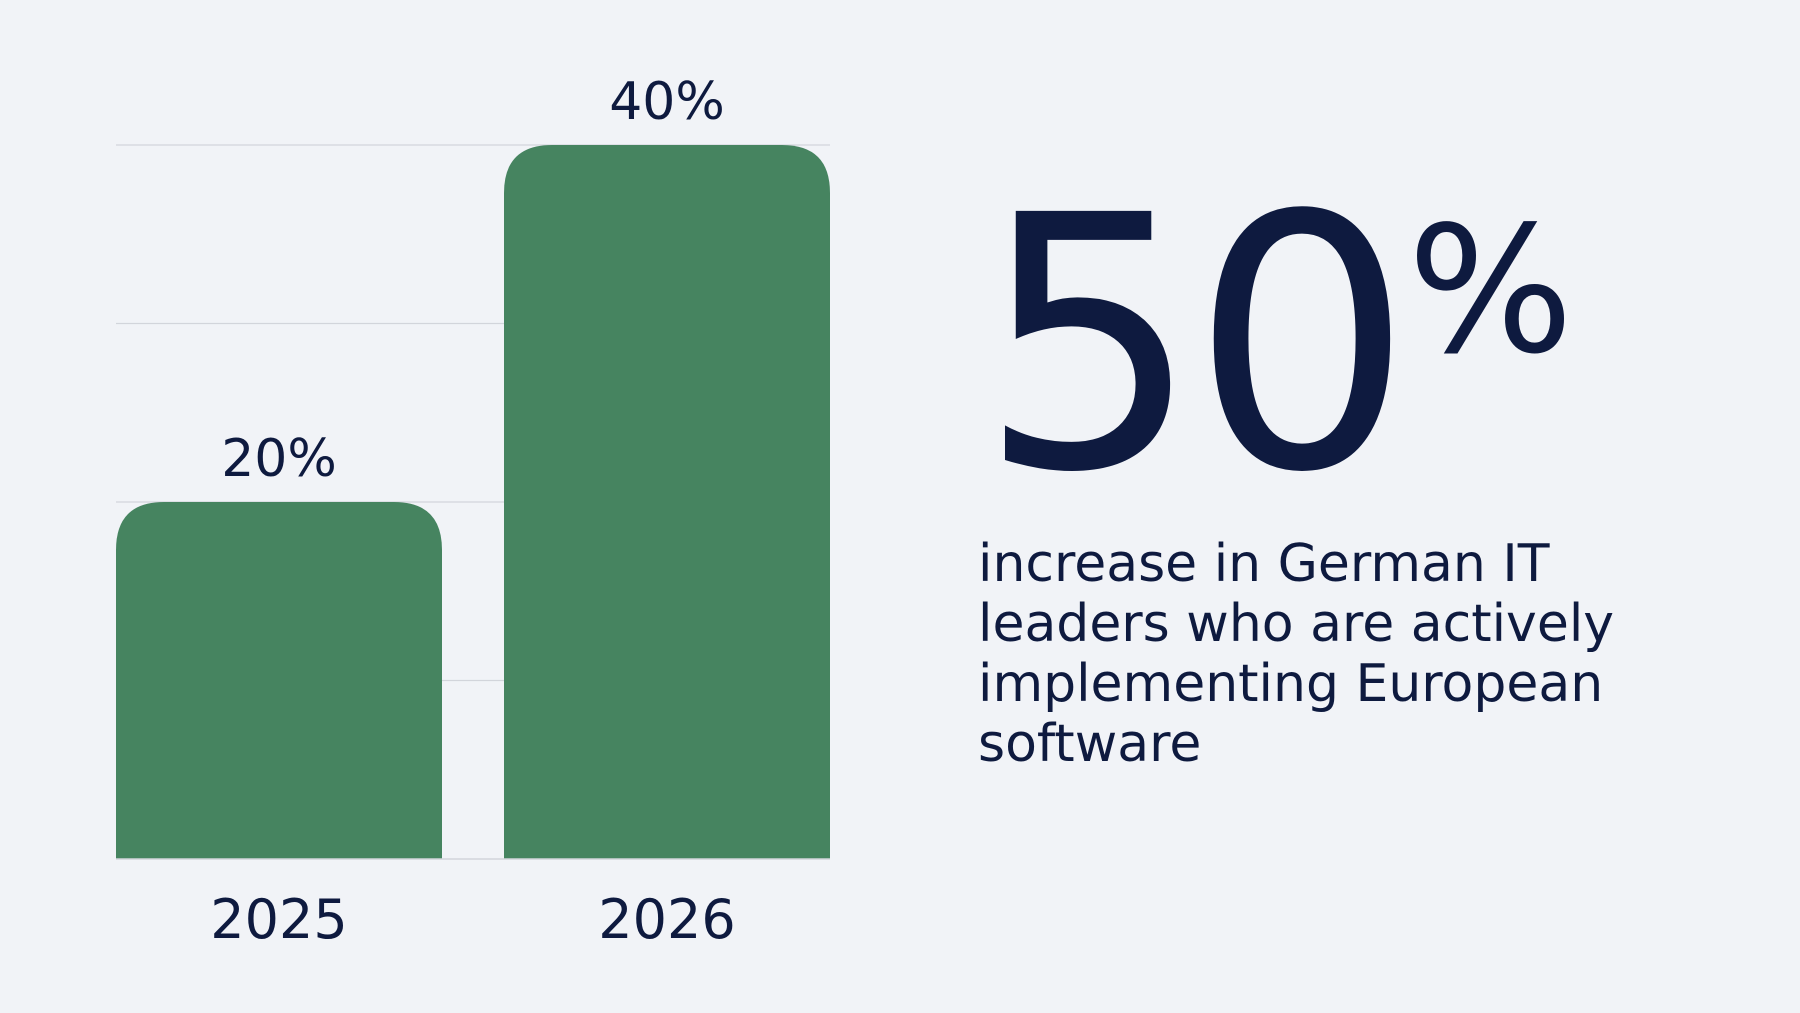 Image resolution: width=1800 pixels, height=1013 pixels. I want to click on x-tick-label-2026: 2026, so click(666, 919).